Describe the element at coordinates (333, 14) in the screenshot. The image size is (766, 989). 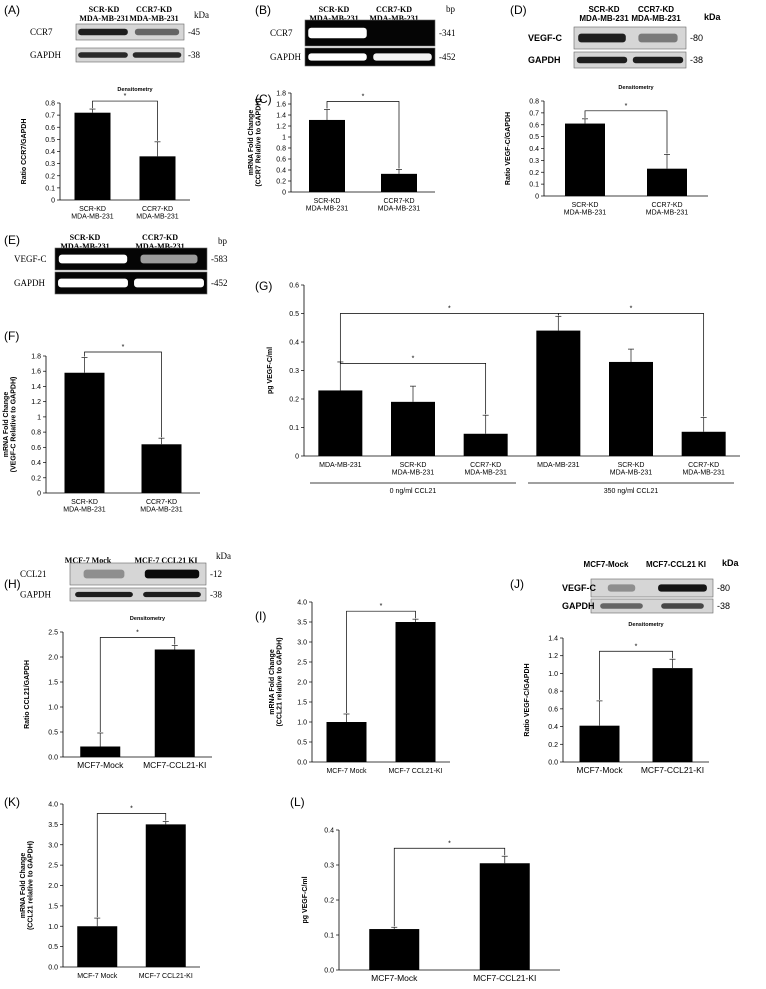
I see `blot-lane-header-B: SCR-KD MDA-MB-231` at that location.